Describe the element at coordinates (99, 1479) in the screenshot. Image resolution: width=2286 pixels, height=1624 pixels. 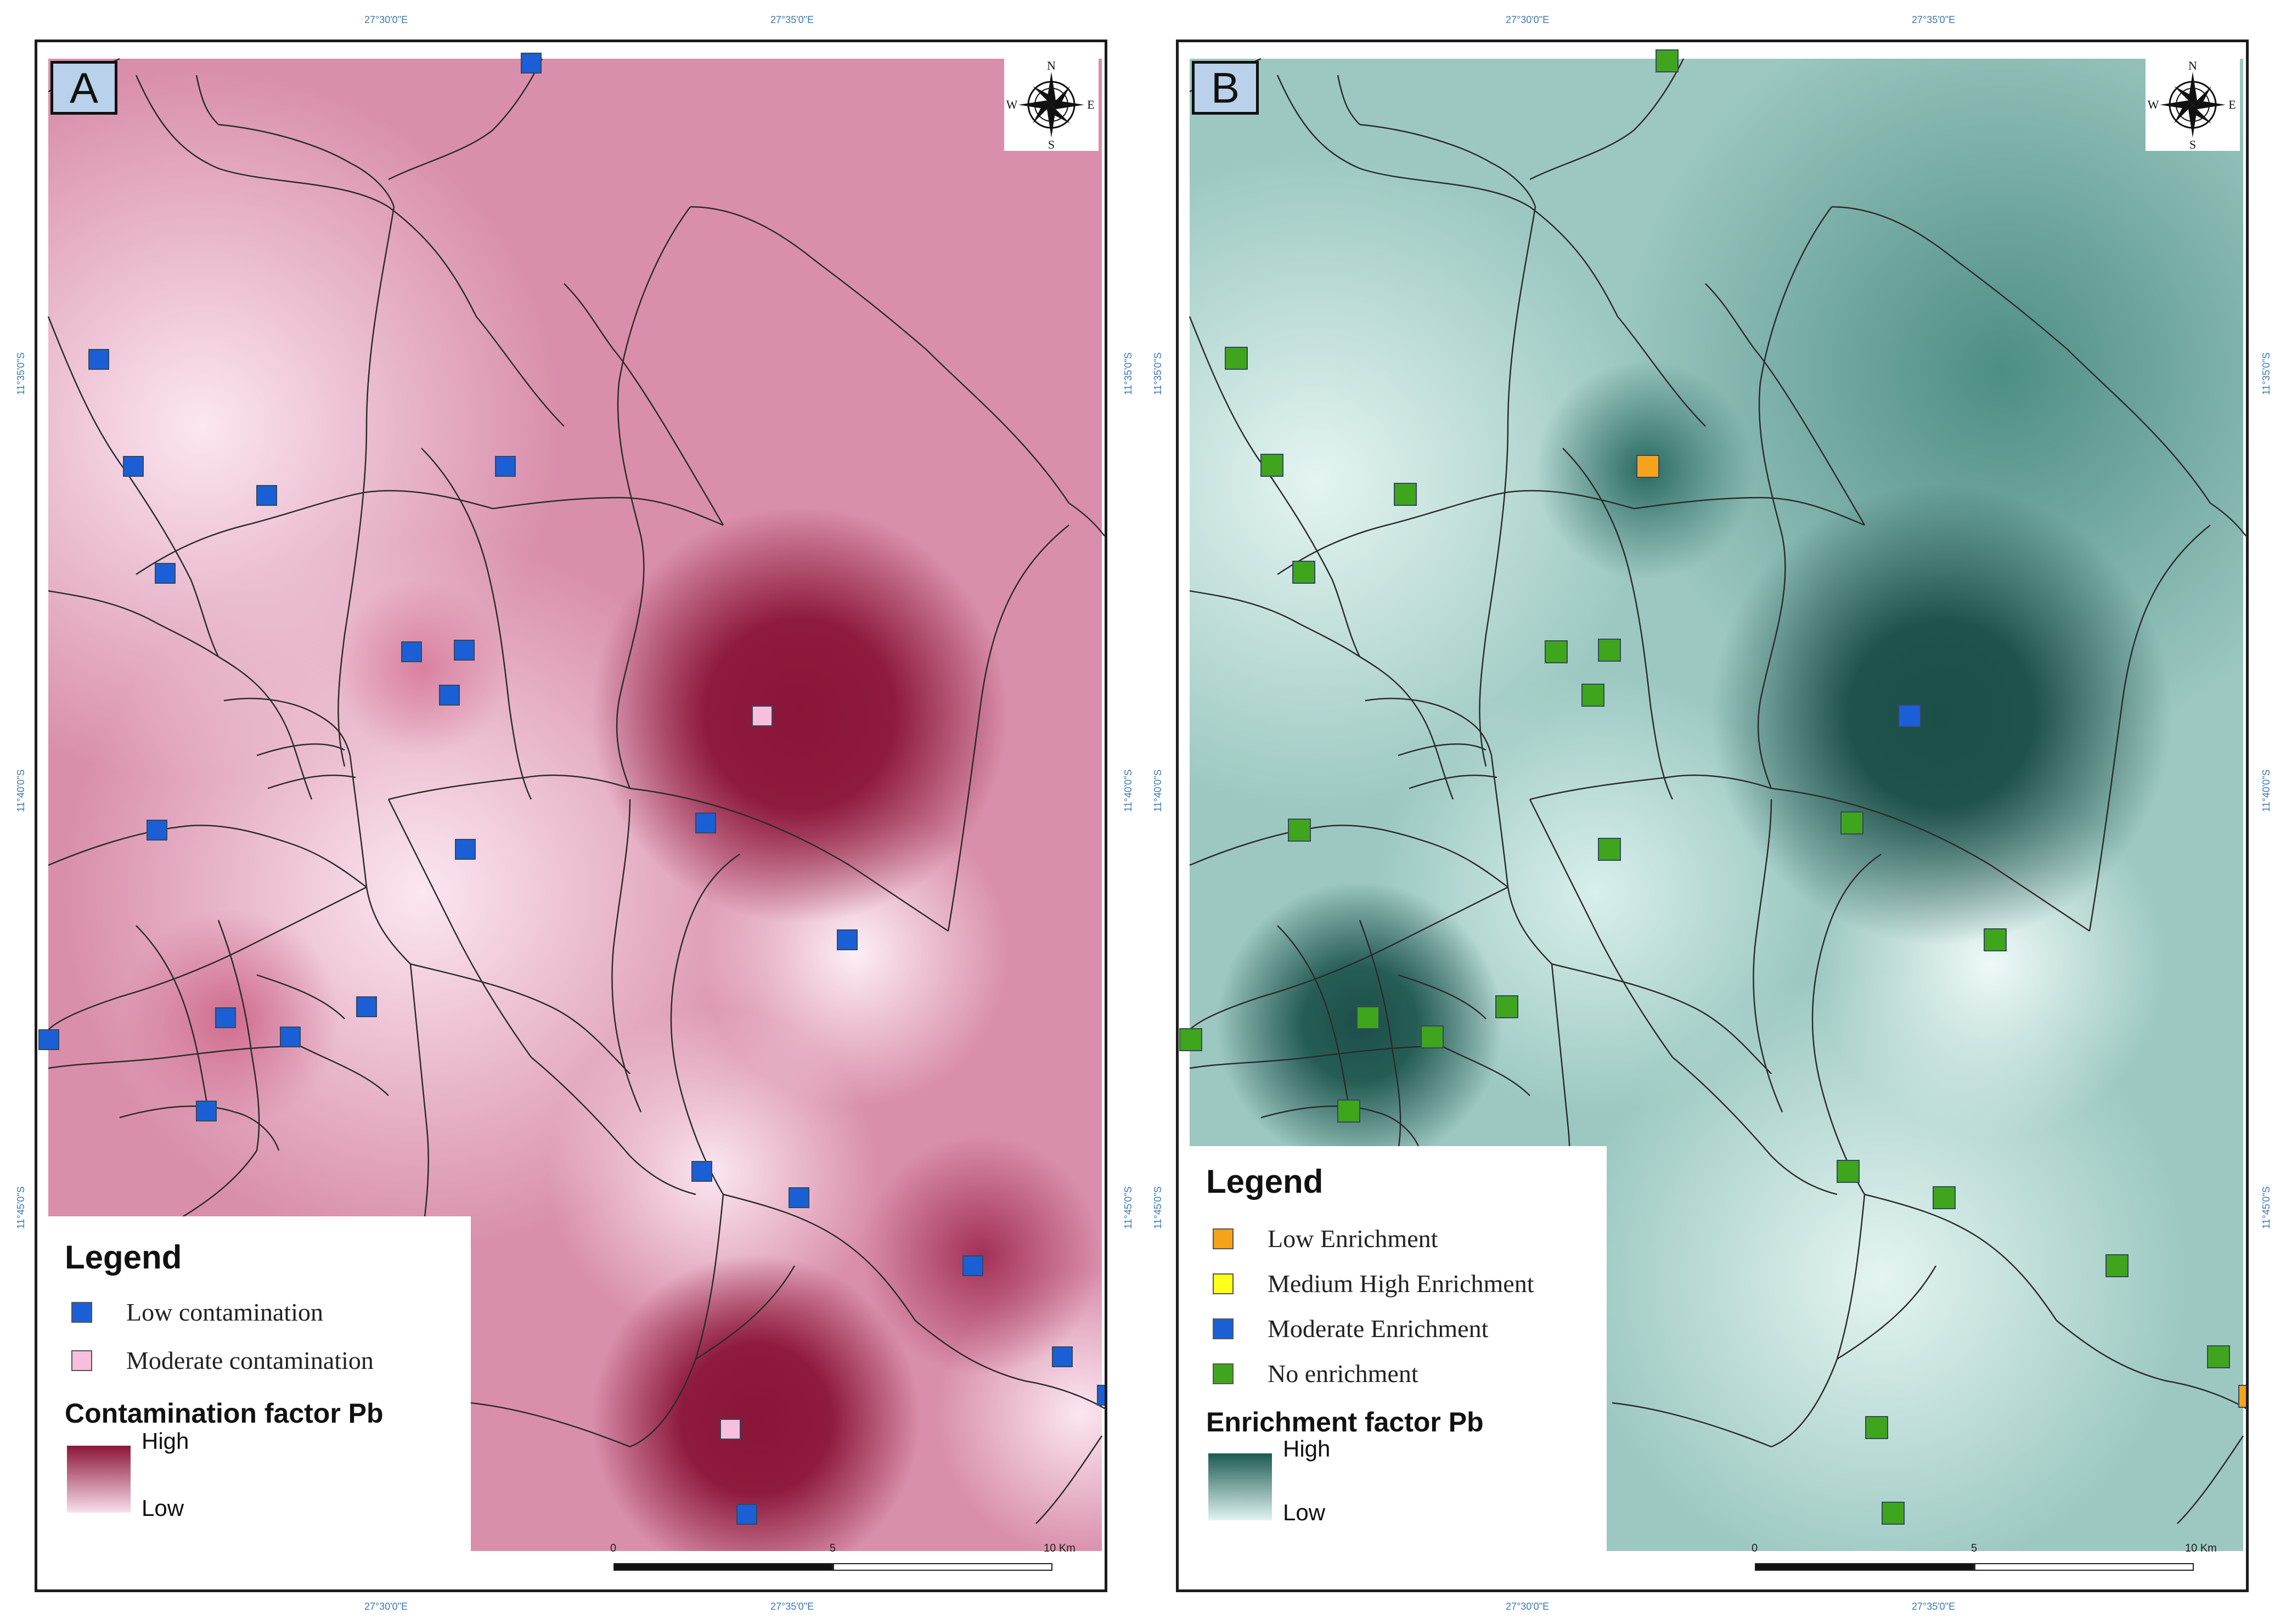
I see `color-ramp` at that location.